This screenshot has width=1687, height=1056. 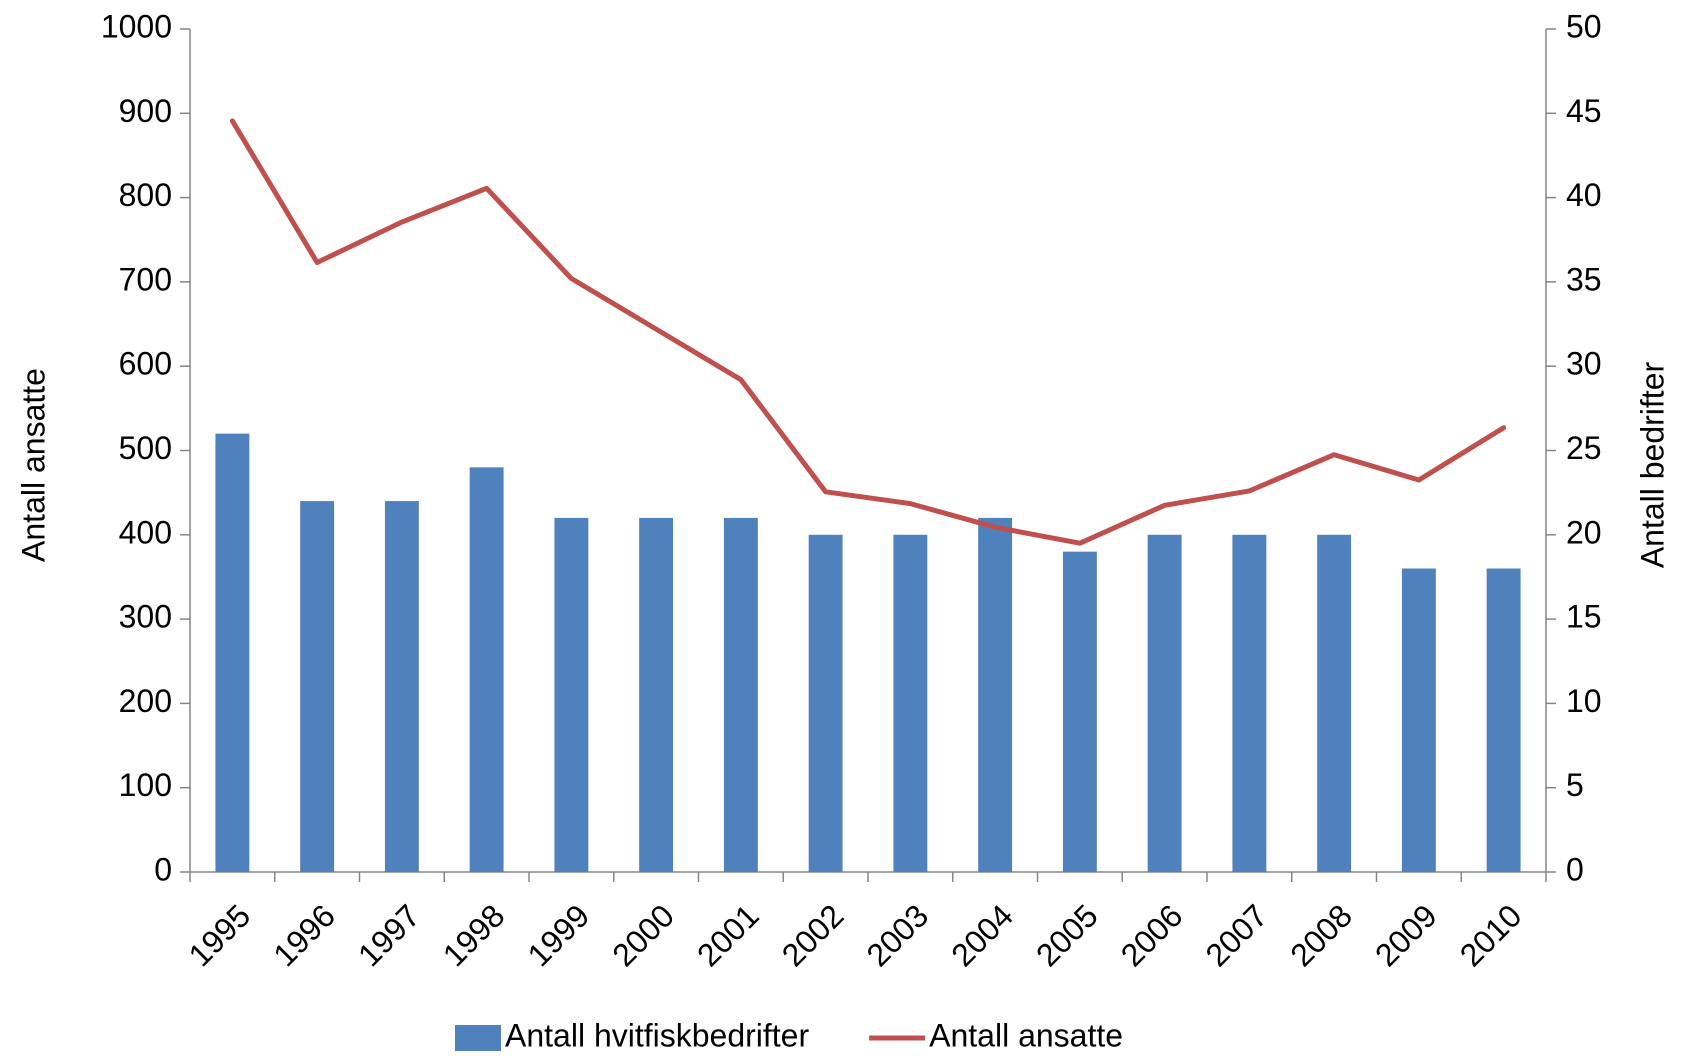 What do you see at coordinates (145, 448) in the screenshot?
I see `y-tick-label: 500` at bounding box center [145, 448].